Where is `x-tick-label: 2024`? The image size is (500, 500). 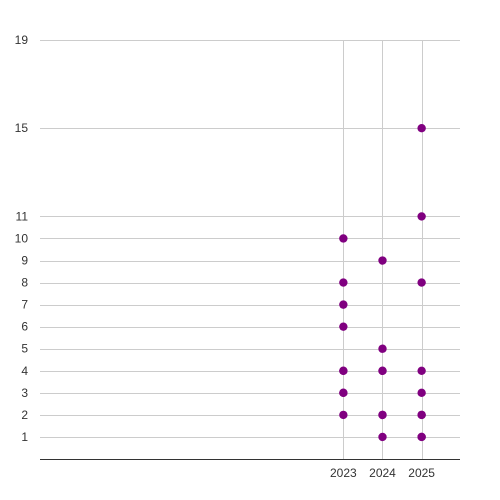
x-tick-label: 2024 is located at coordinates (382, 473).